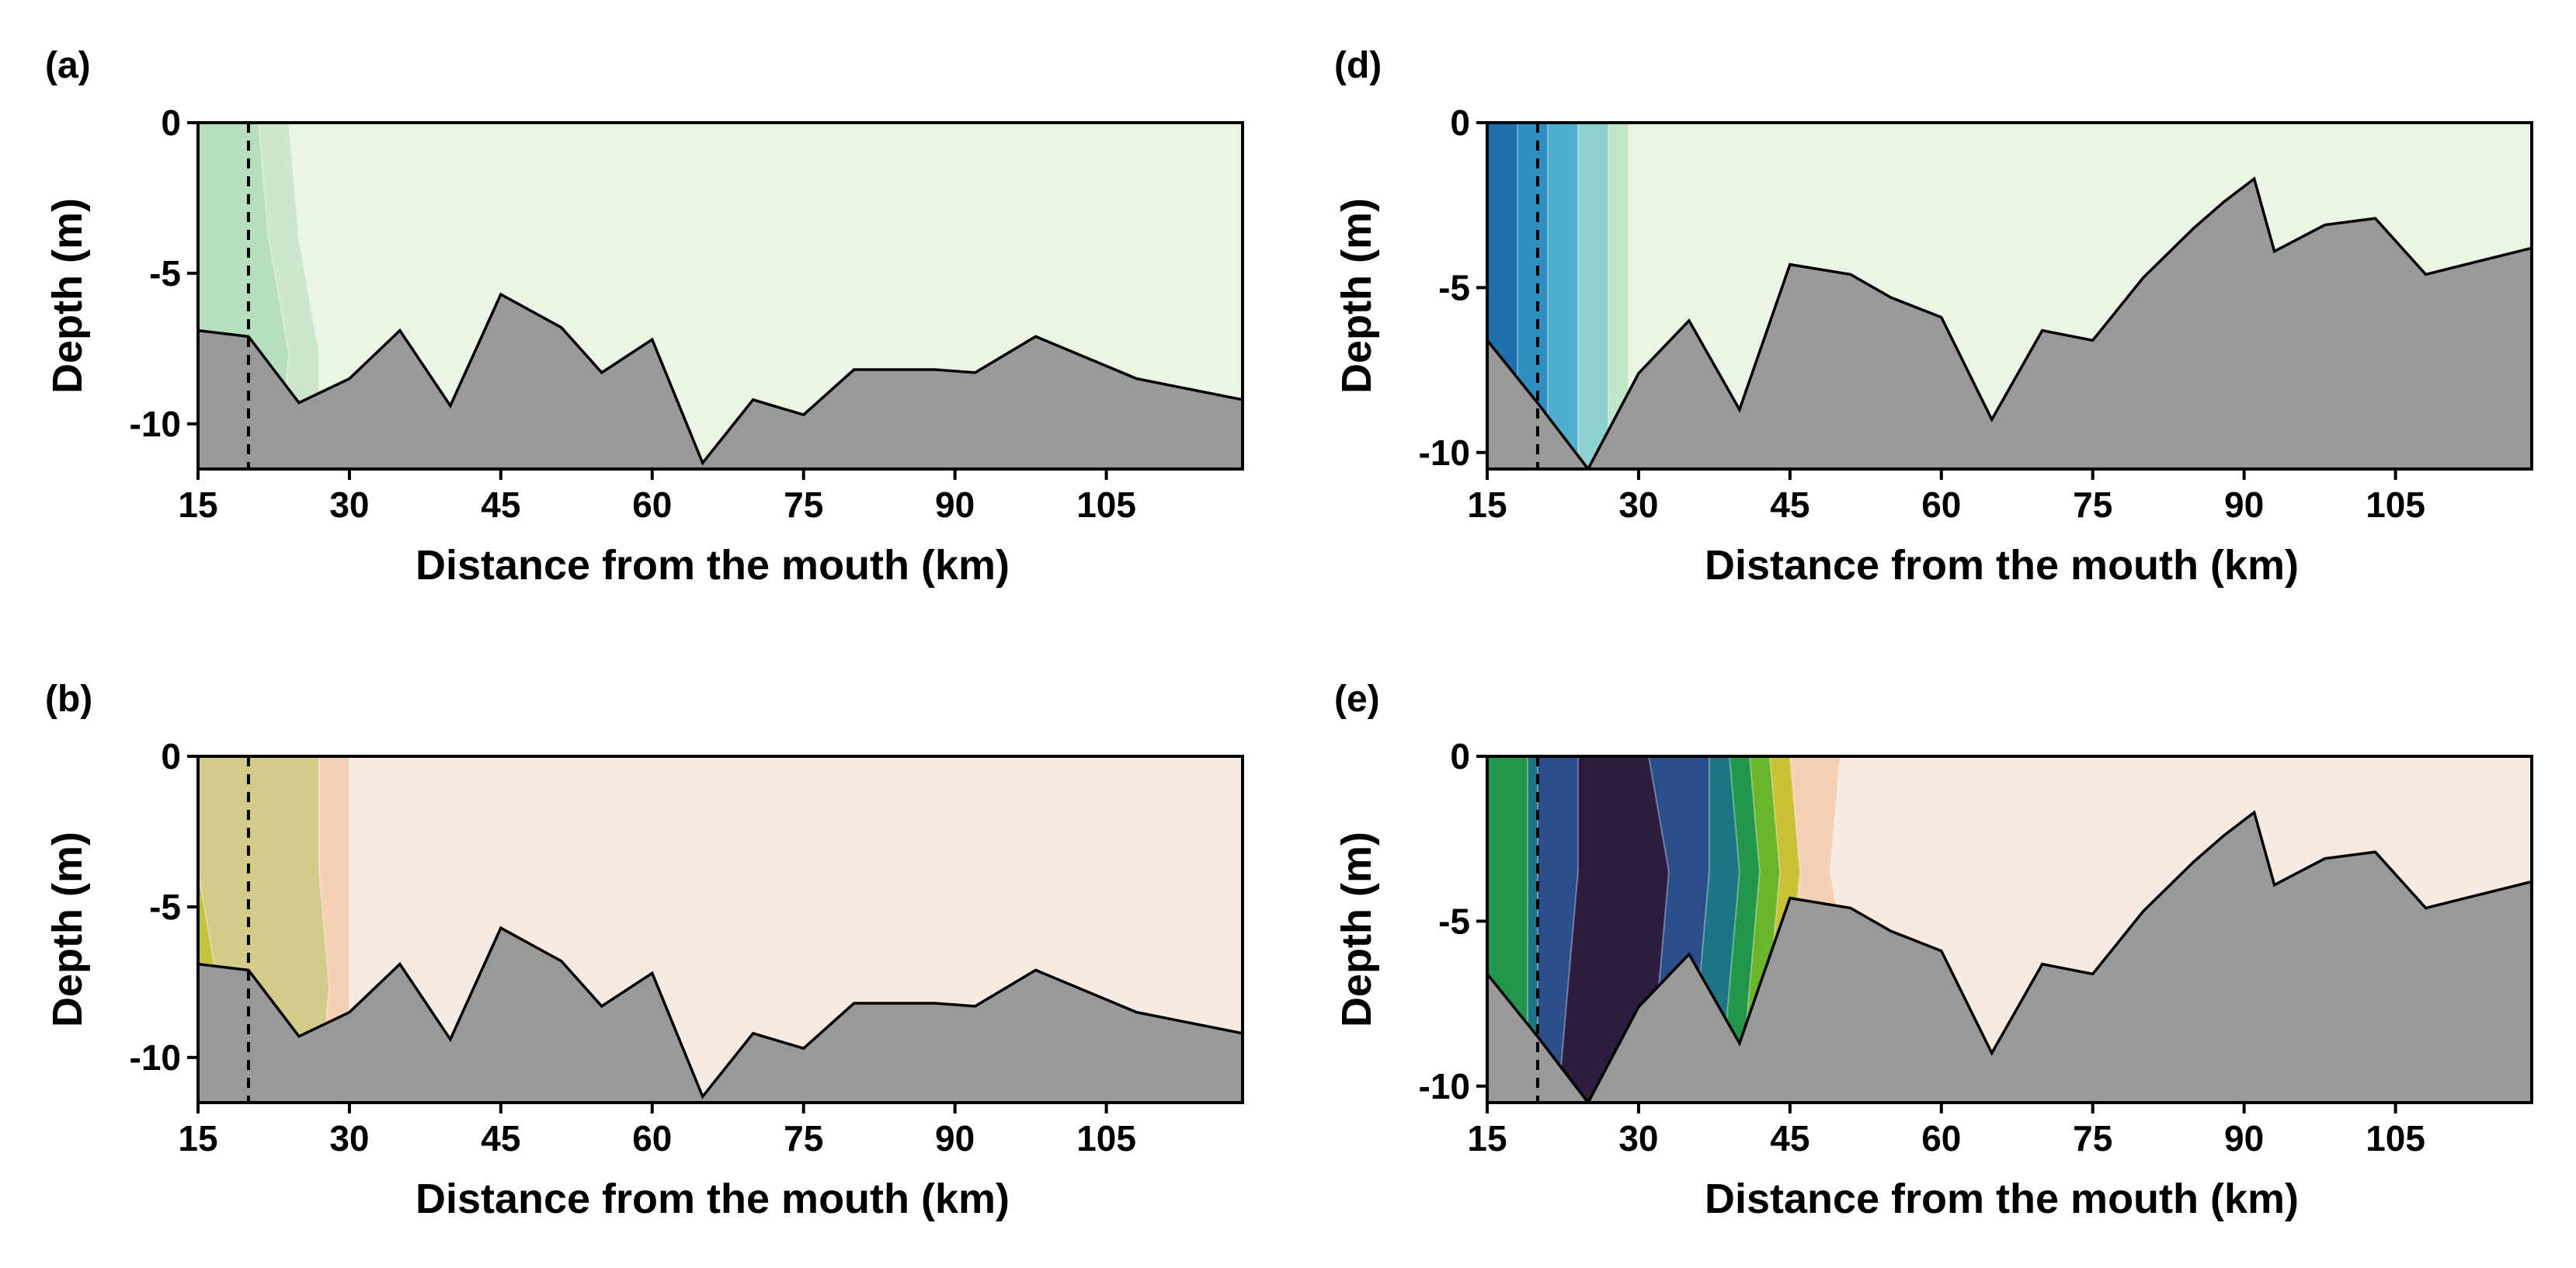  I want to click on panel-label: (b), so click(68, 699).